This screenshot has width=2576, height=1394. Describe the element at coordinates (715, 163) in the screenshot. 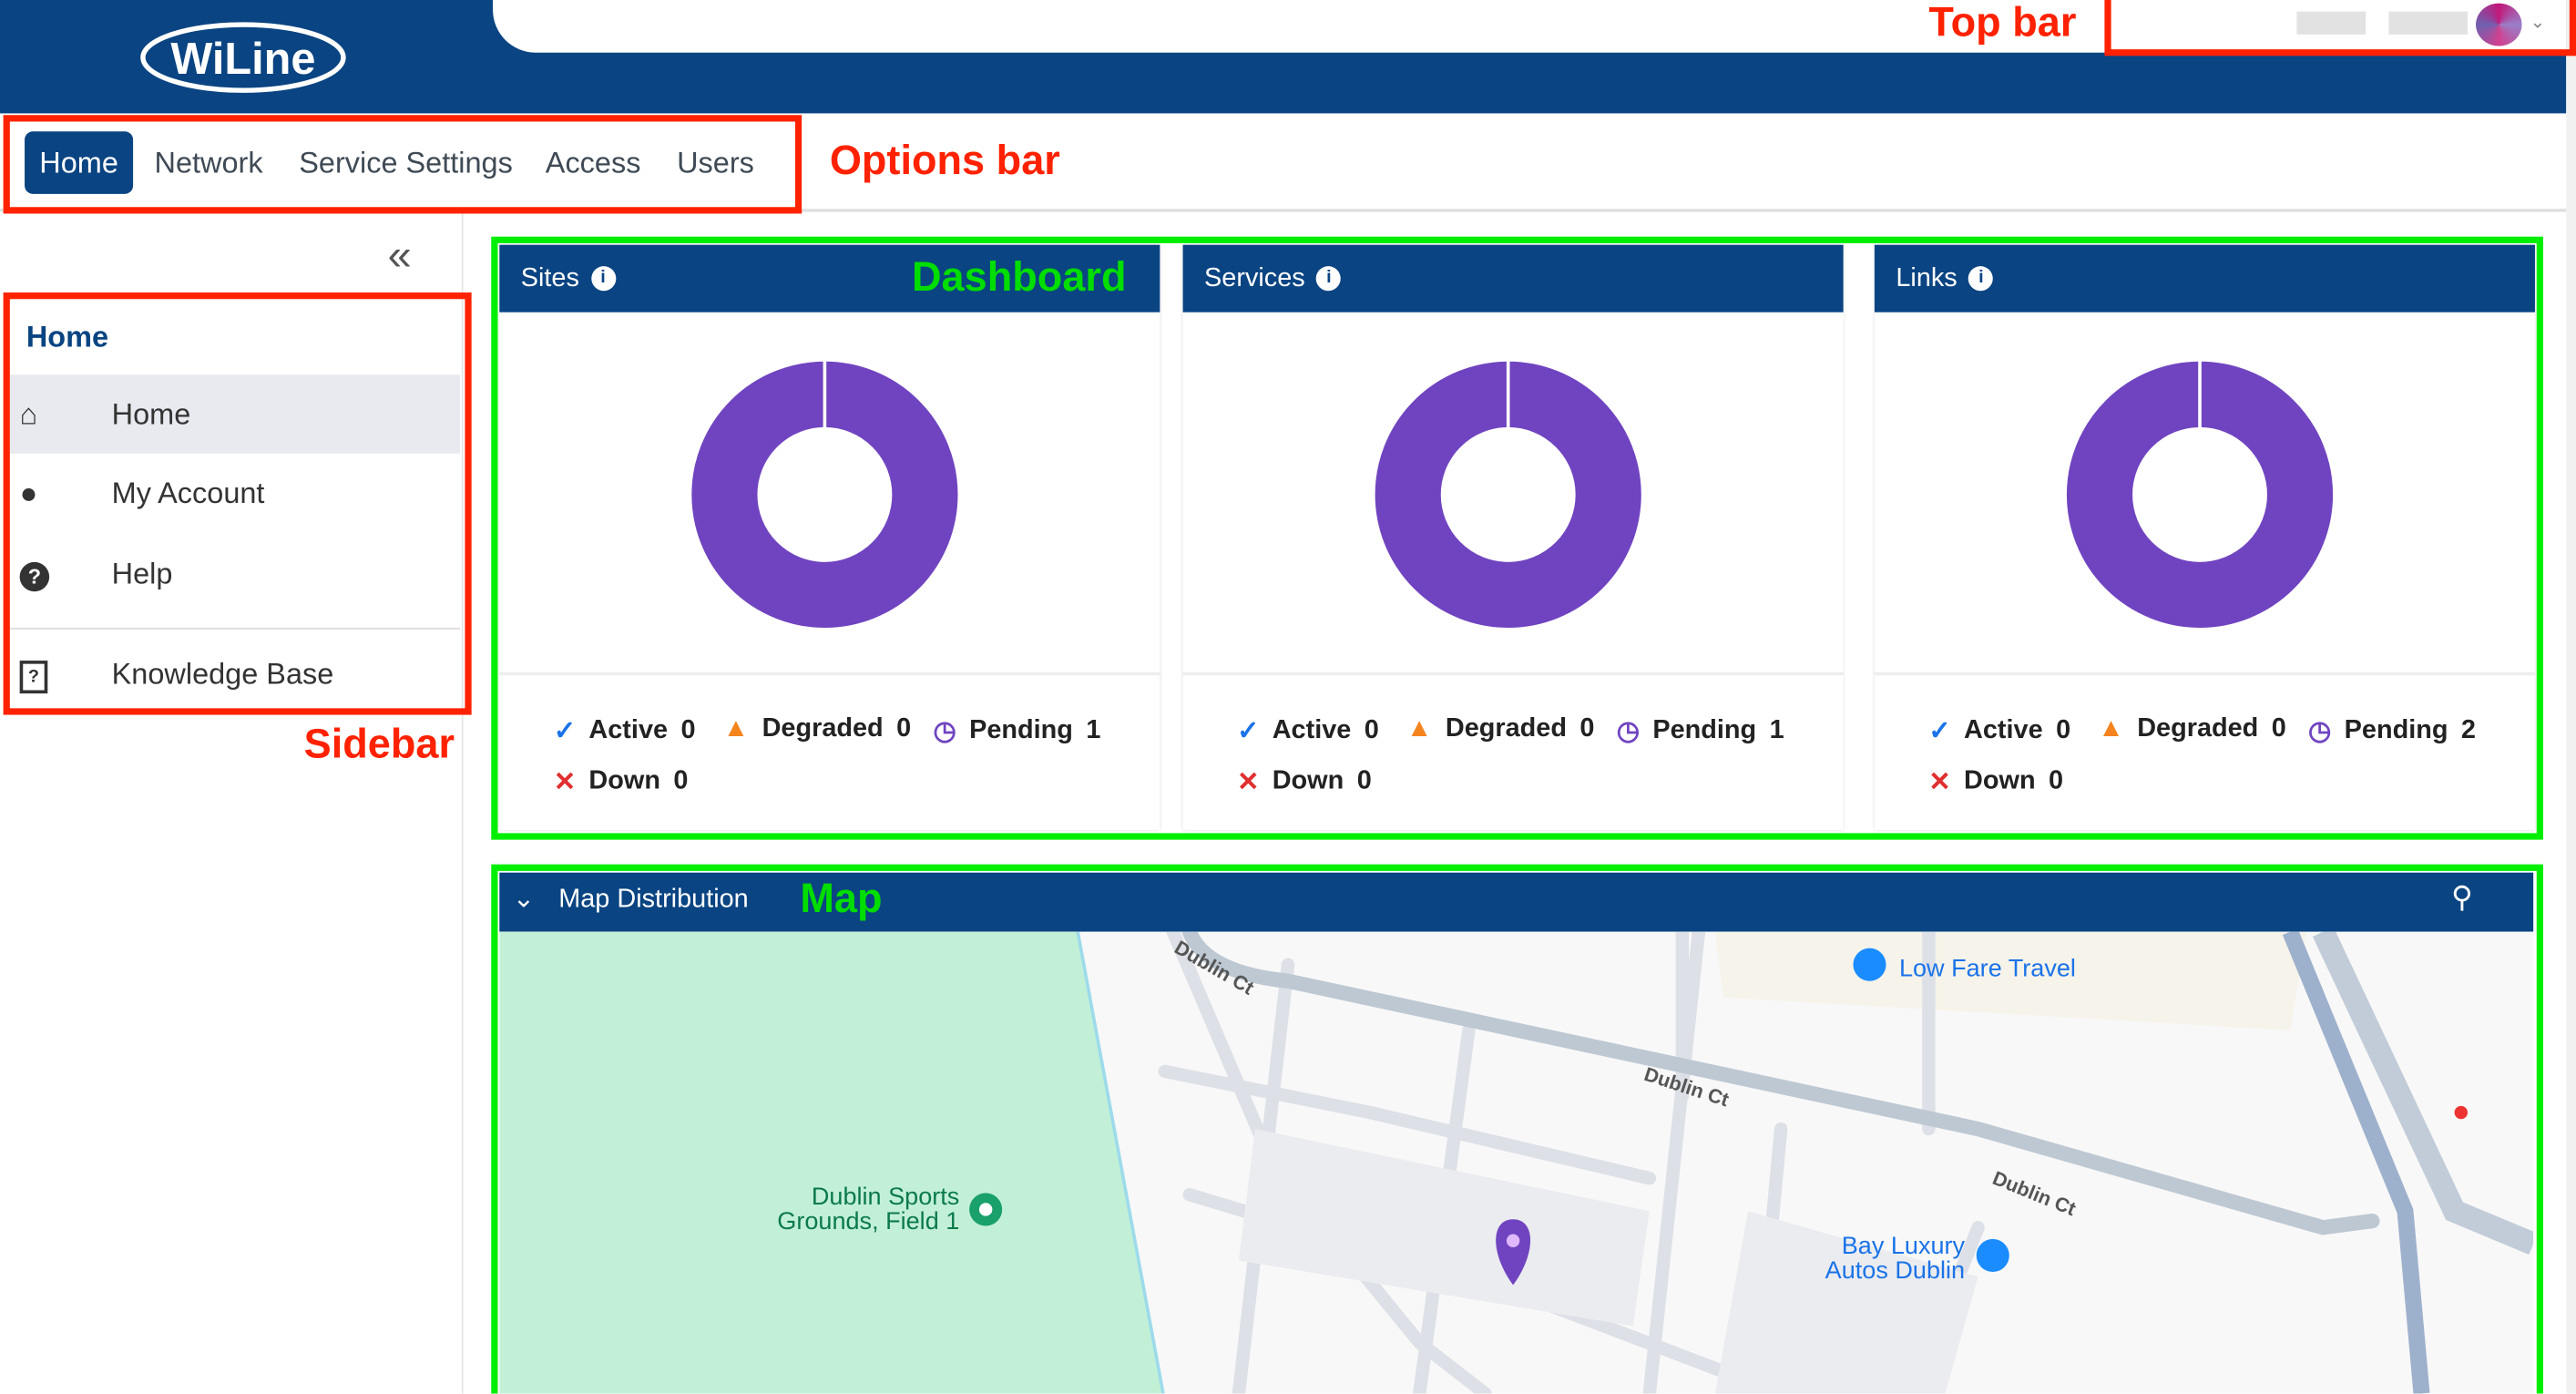

I see `tab-users: Users` at that location.